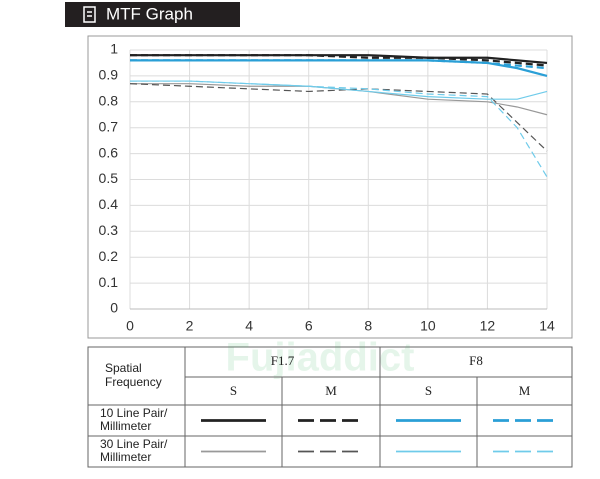 This screenshot has width=600, height=479. Describe the element at coordinates (109, 101) in the screenshot. I see `y-tick-label: 0.8` at that location.